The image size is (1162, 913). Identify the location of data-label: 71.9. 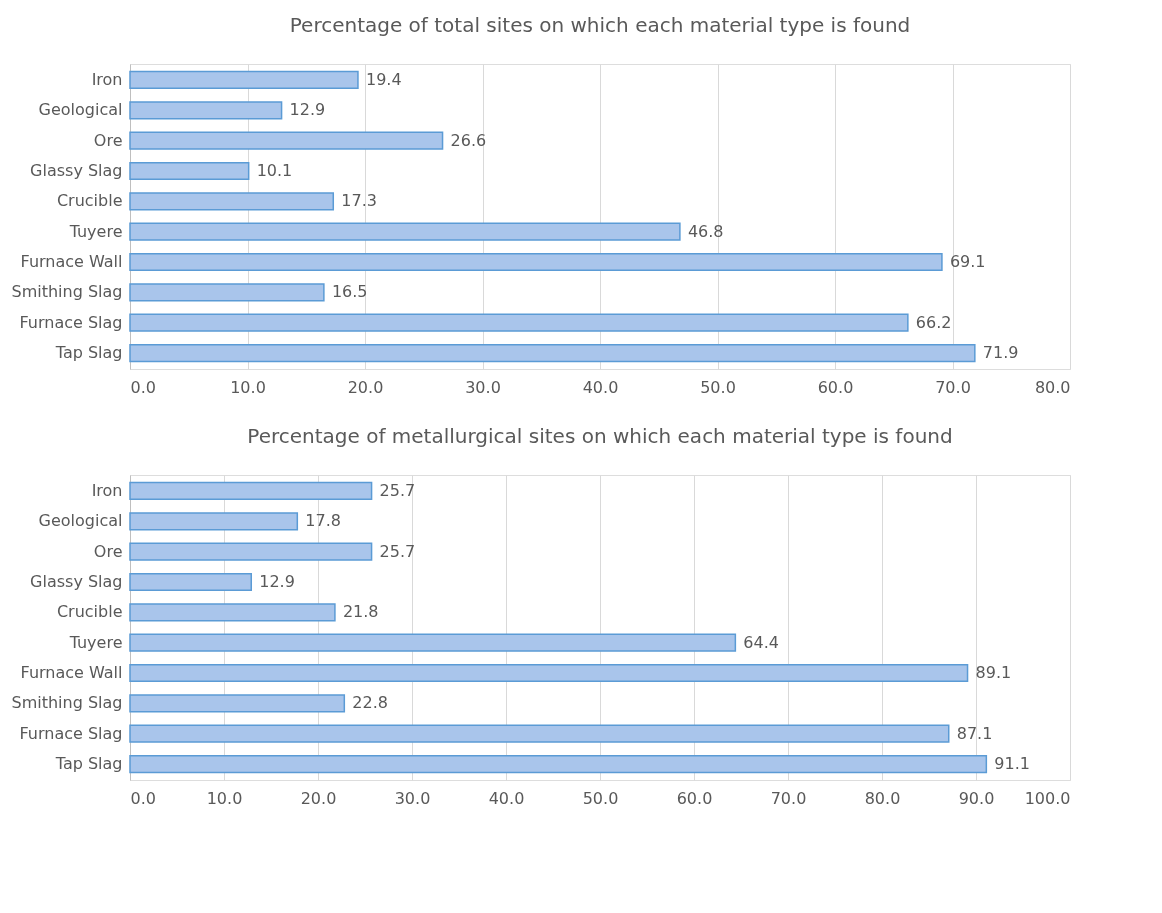
(1000, 353).